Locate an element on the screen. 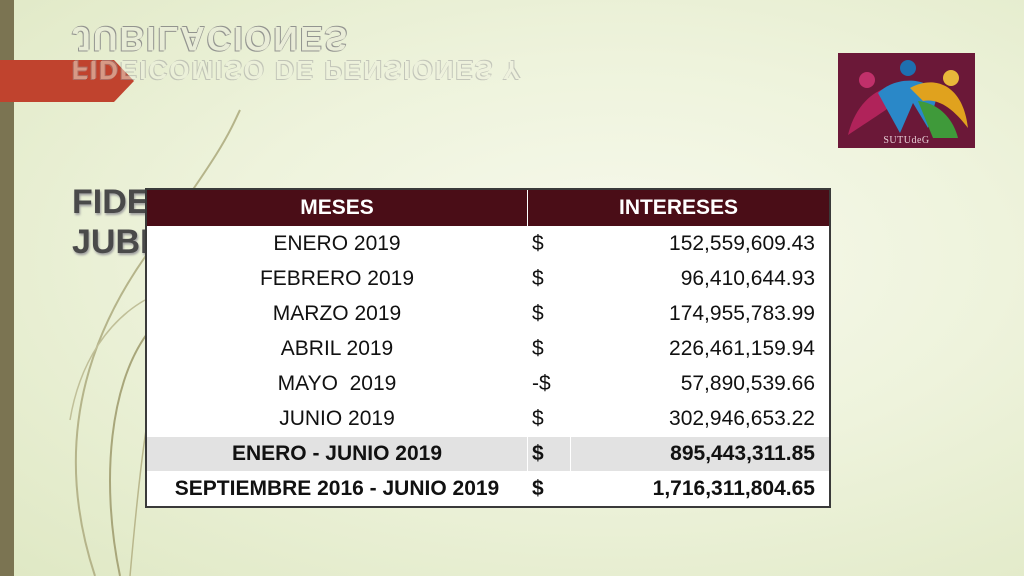 The height and width of the screenshot is (576, 1024). table-row: MARZO 2019 $ 174,955,783.99 is located at coordinates (488, 314).